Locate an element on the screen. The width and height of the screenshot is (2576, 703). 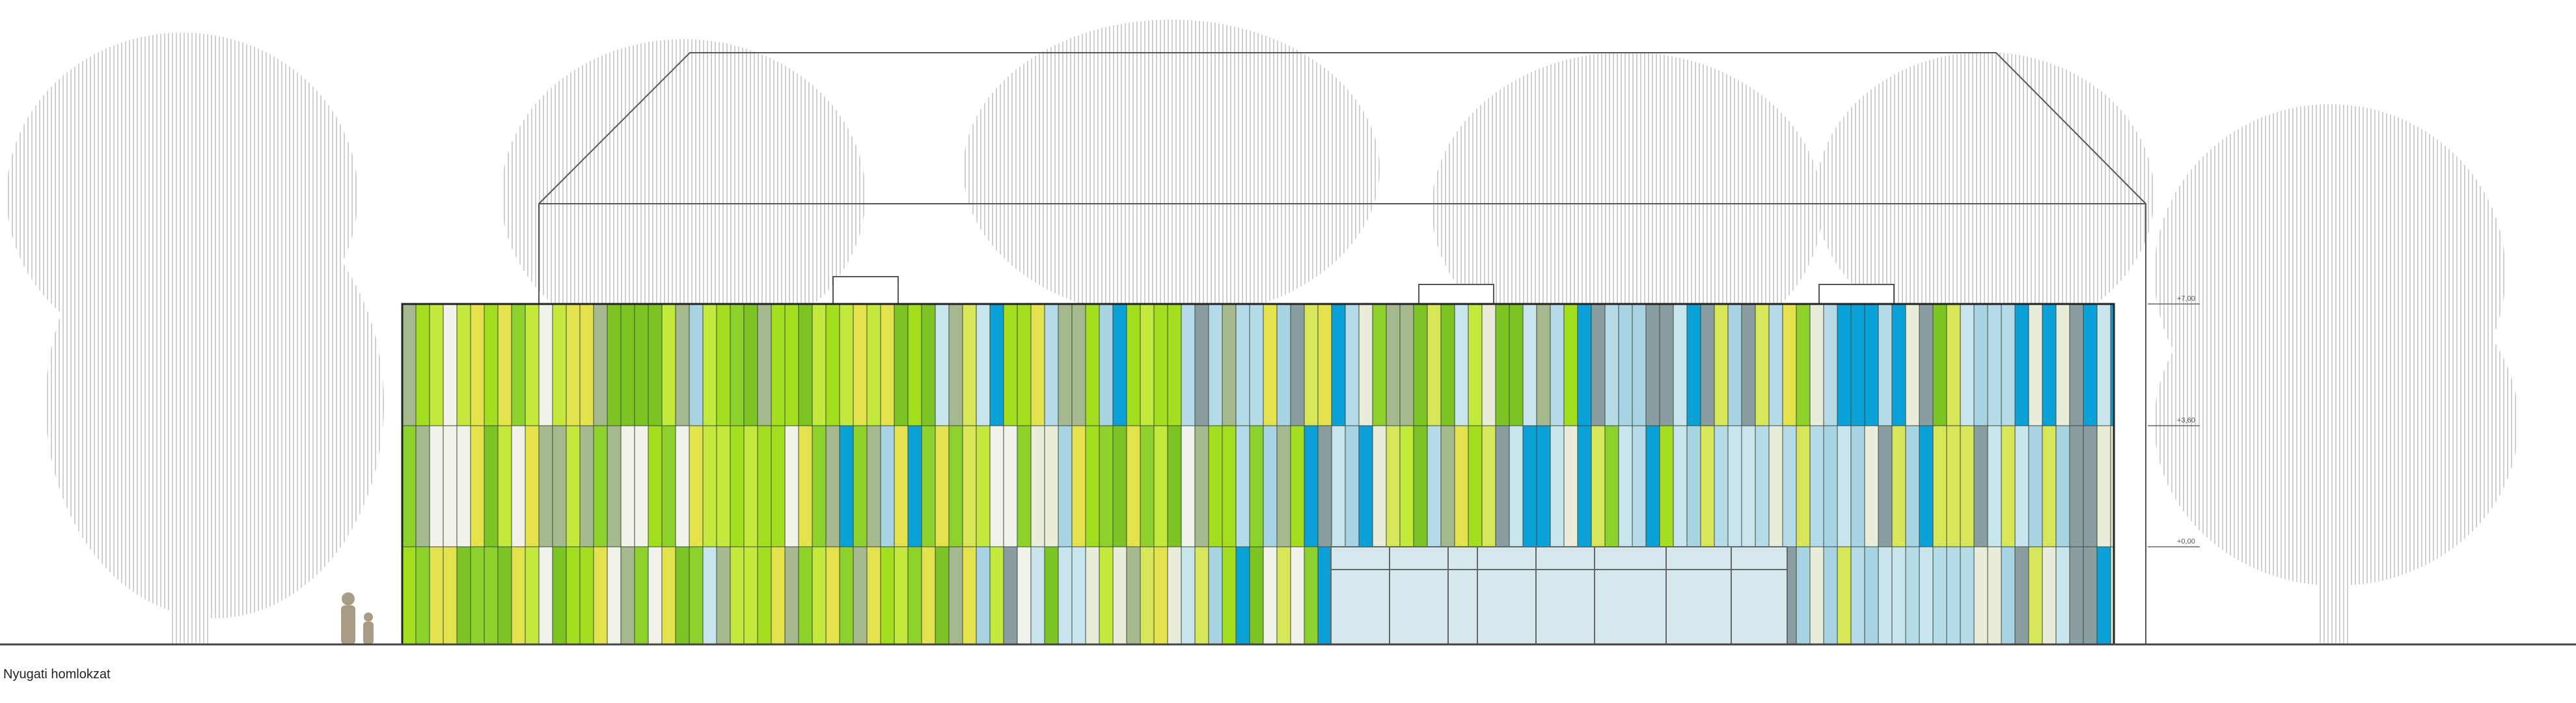
level-label: +7,00 is located at coordinates (2186, 299).